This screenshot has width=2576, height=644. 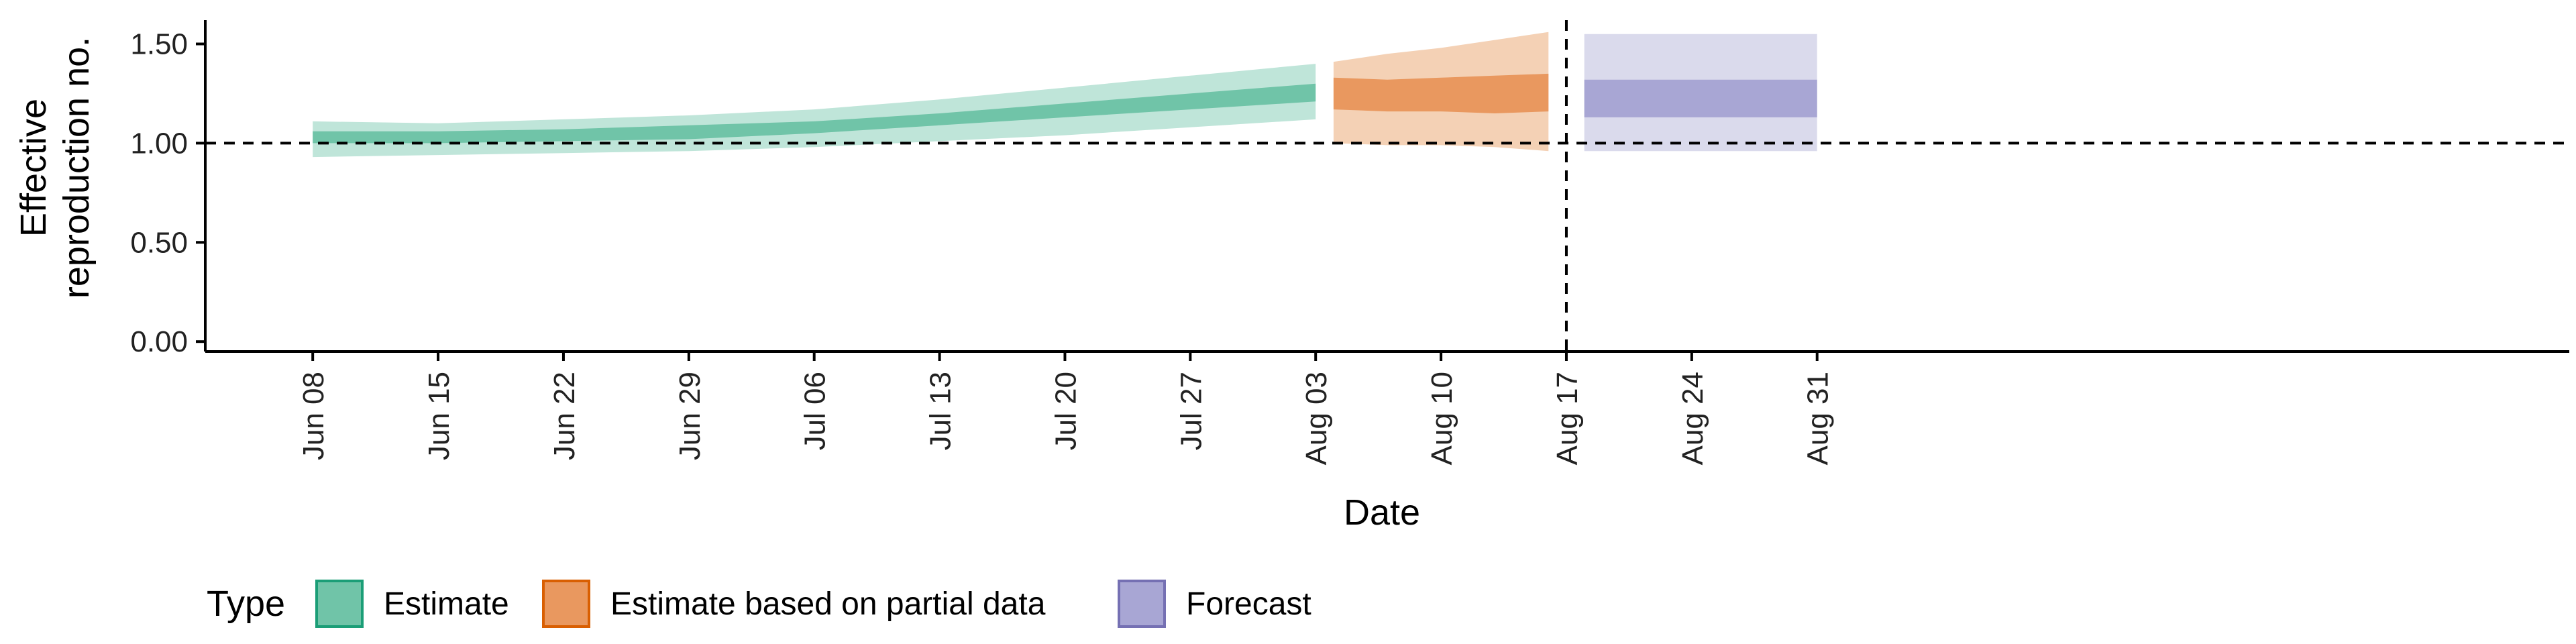 I want to click on x-axis-title: Date, so click(x=1382, y=512).